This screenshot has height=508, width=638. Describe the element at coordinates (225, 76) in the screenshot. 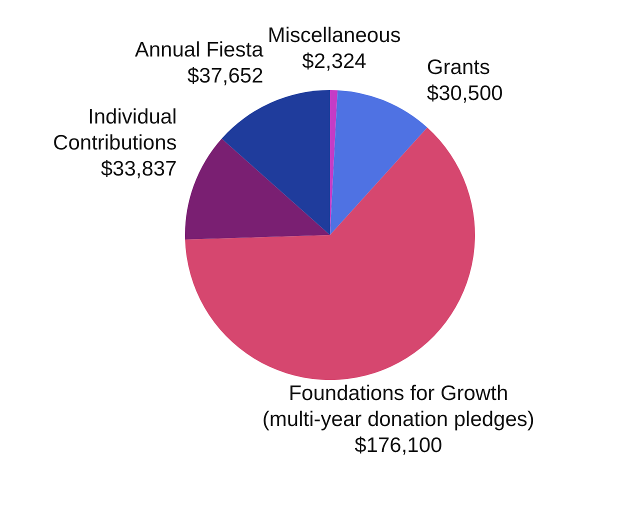

I see `data-label: $37,652` at that location.